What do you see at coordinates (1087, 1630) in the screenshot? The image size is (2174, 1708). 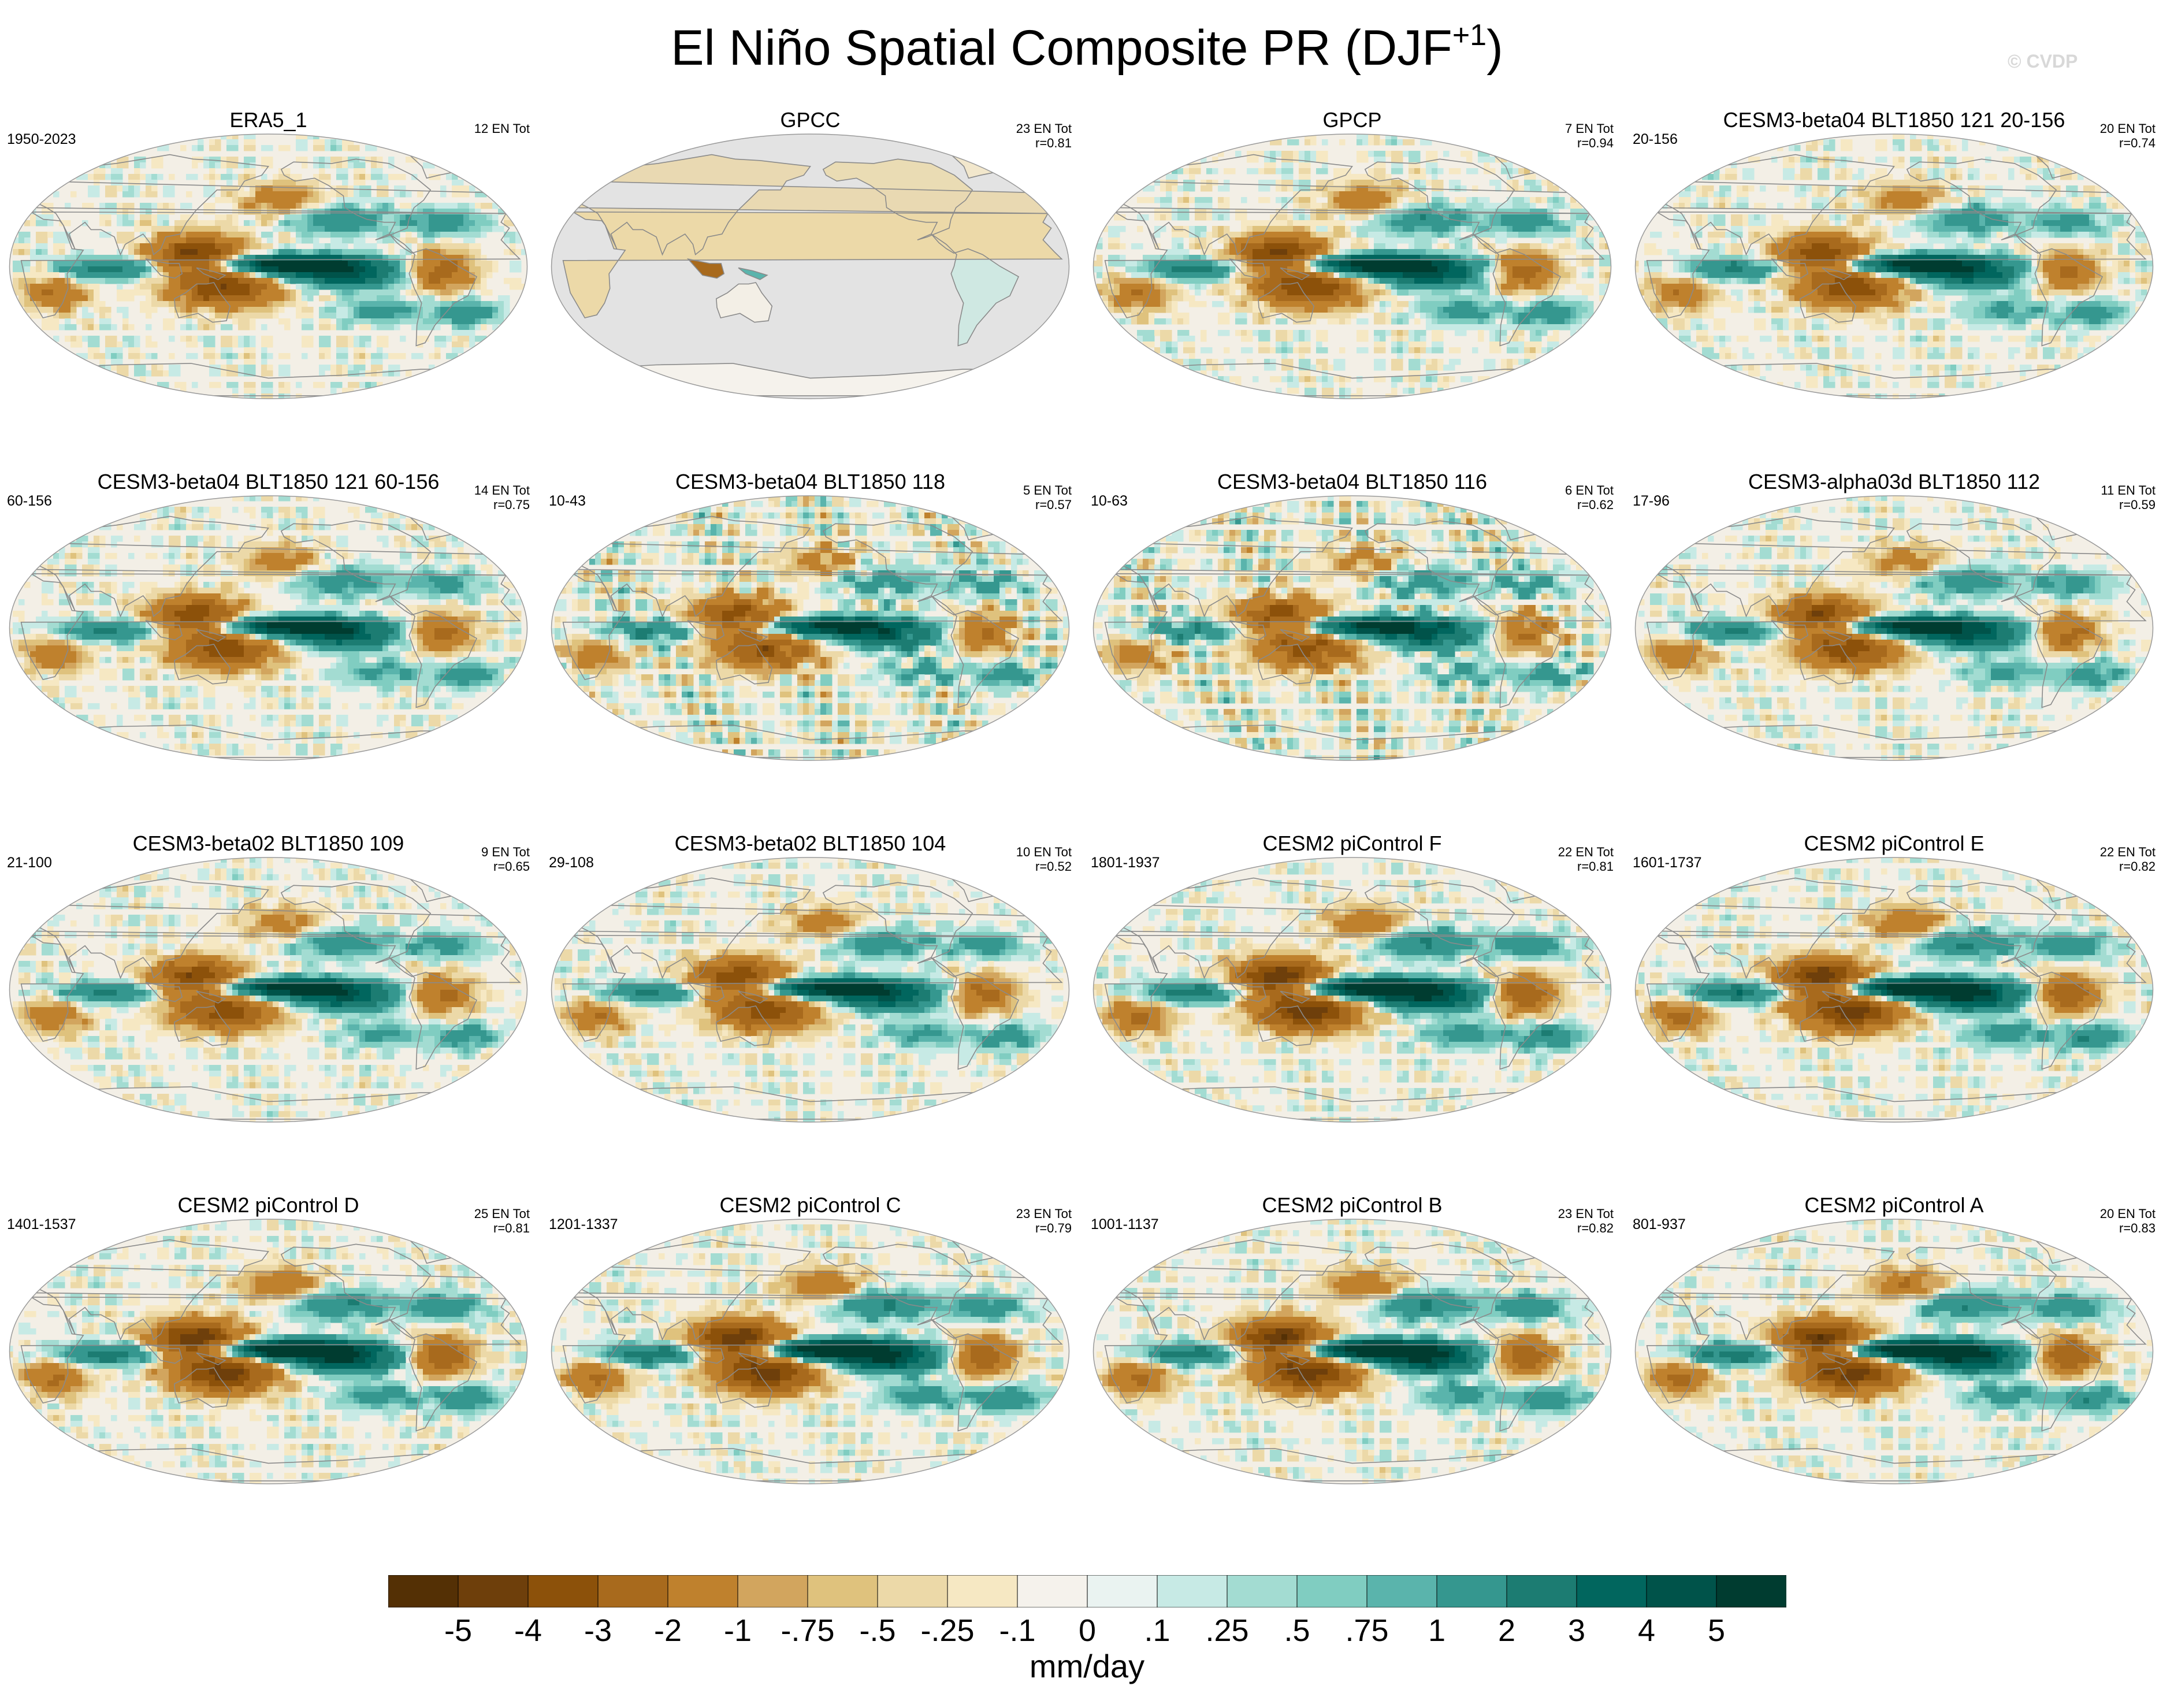 I see `colorbar-tick-label: 0` at bounding box center [1087, 1630].